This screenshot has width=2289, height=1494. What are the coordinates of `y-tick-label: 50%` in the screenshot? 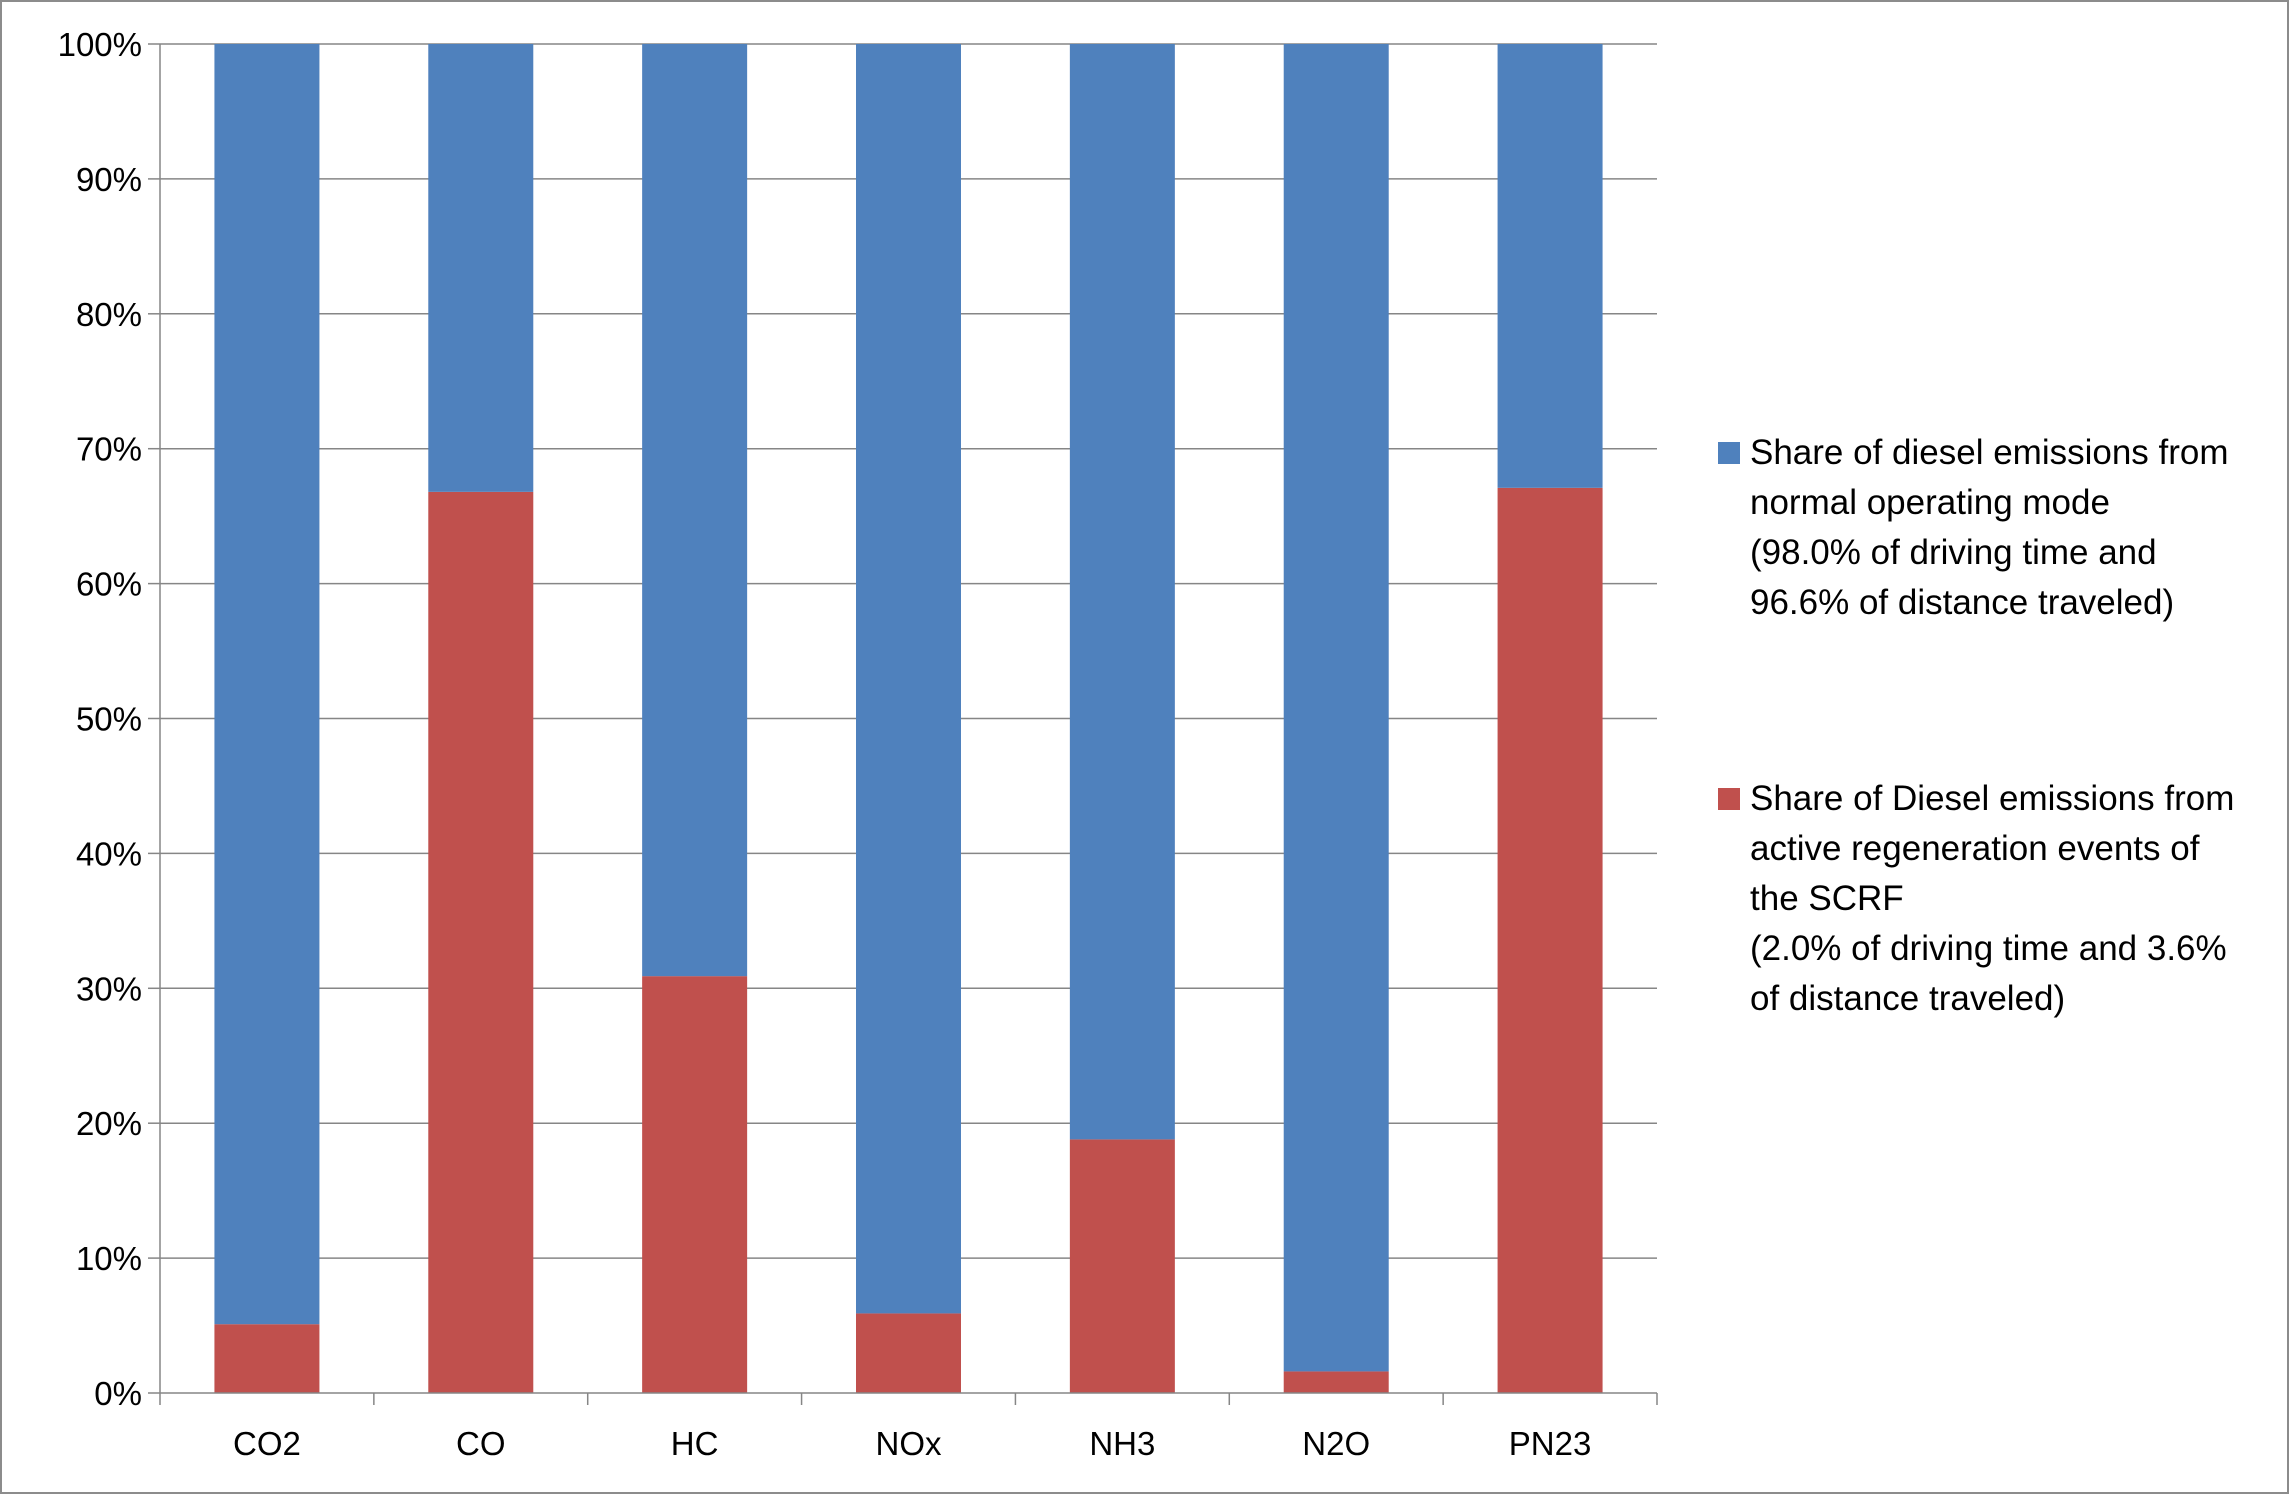 It's located at (109, 719).